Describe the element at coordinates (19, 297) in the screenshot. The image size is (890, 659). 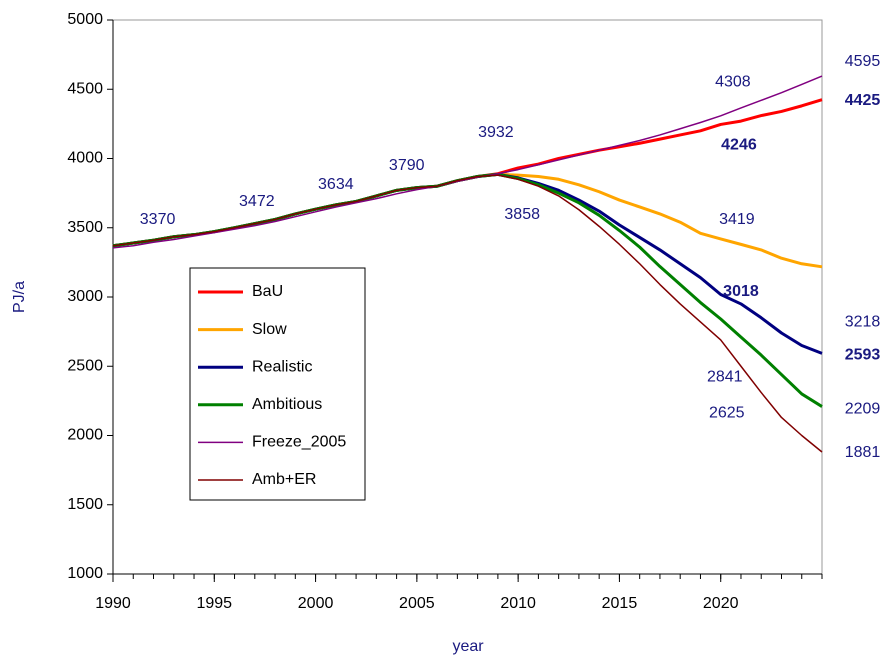
I see `y-axis-label: PJ/a` at that location.